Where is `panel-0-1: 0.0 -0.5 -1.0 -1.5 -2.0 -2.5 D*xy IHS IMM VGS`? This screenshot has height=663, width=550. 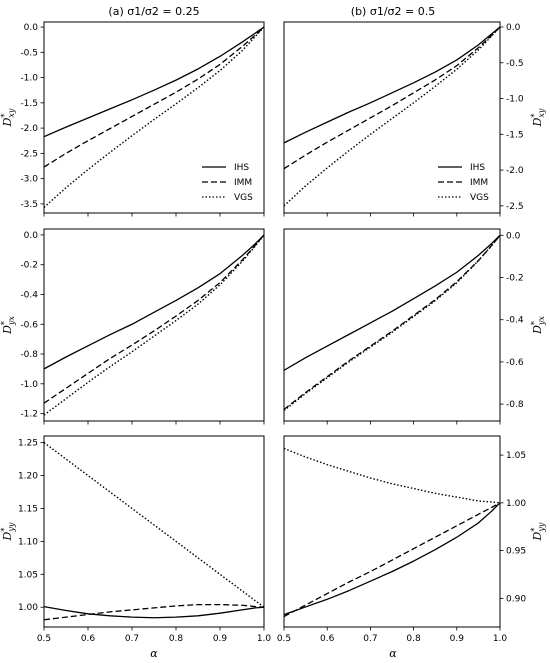 panel-0-1: 0.0 -0.5 -1.0 -1.5 -2.0 -2.5 D*xy IHS IMM VGS is located at coordinates (414, 119).